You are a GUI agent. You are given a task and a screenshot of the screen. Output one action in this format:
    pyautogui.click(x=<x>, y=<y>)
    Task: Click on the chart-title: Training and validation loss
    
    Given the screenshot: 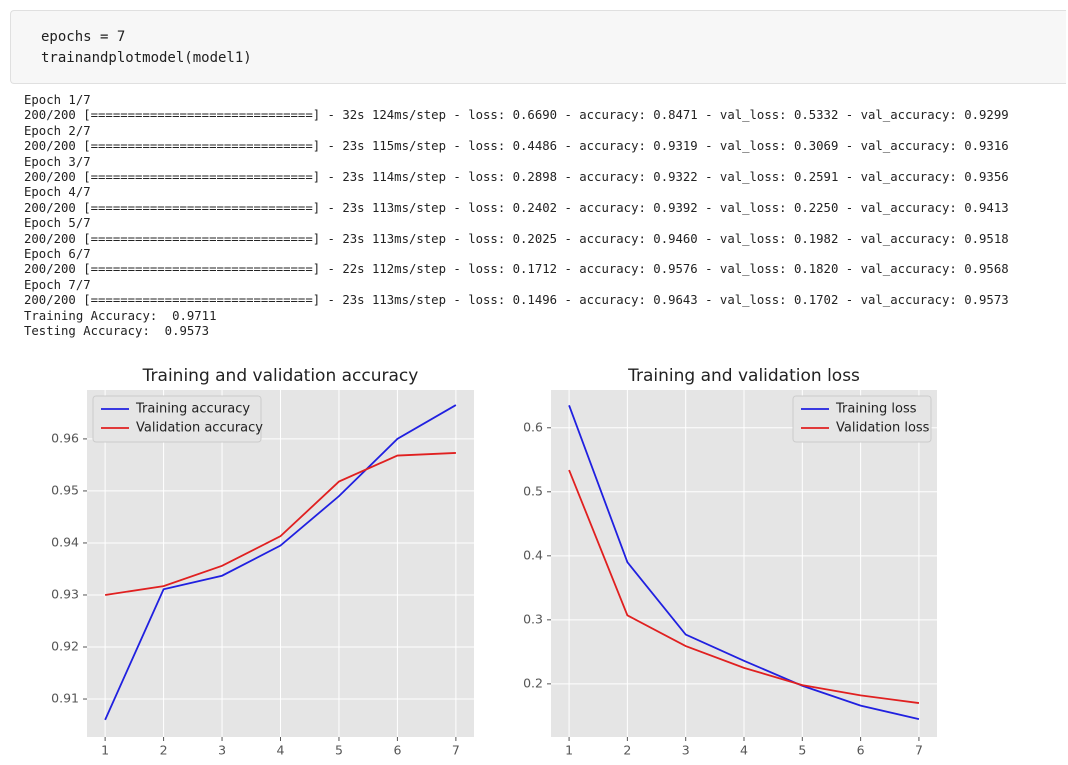 What is the action you would take?
    pyautogui.click(x=743, y=376)
    